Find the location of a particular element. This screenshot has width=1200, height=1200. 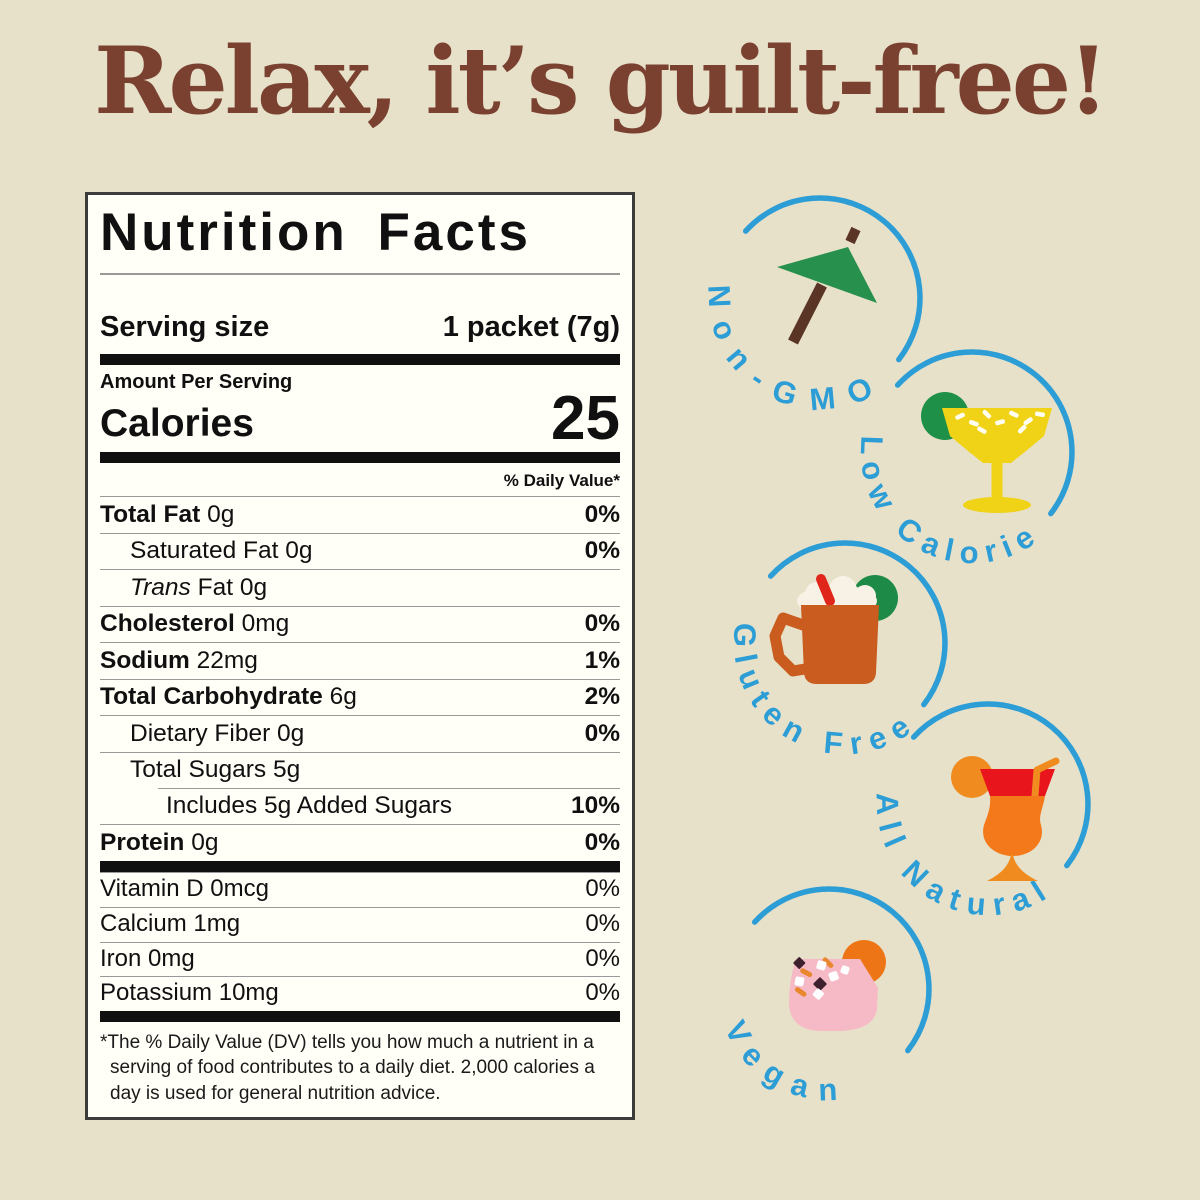

badge-vegan: Vegan is located at coordinates (829, 989).